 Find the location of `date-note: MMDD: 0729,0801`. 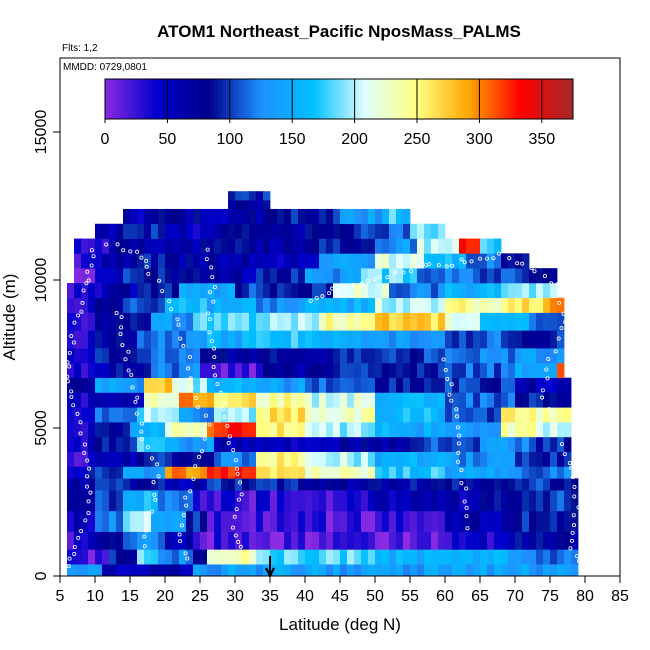

date-note: MMDD: 0729,0801 is located at coordinates (105, 67).